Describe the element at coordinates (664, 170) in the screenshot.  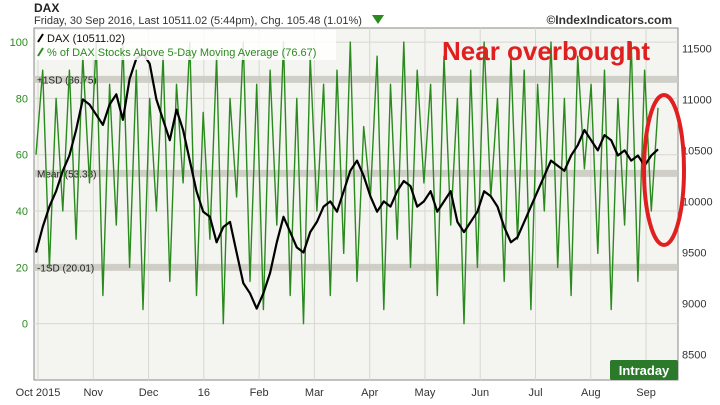
I see `annotation-ellipse` at that location.